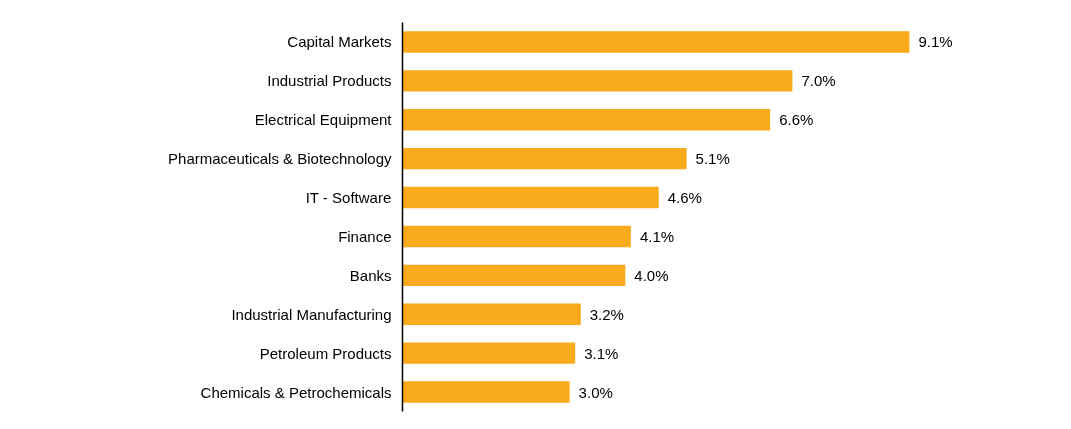 The height and width of the screenshot is (429, 1071). What do you see at coordinates (348, 198) in the screenshot?
I see `y-tick-label: IT - Software` at bounding box center [348, 198].